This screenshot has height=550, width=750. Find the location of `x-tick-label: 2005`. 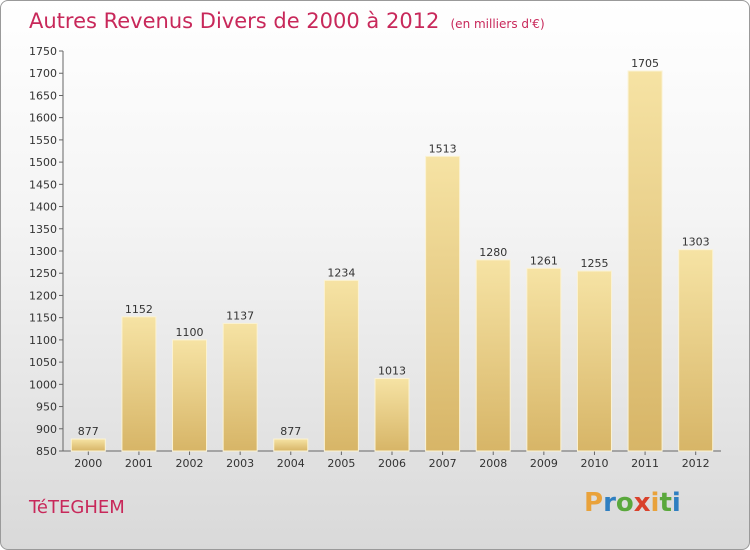

x-tick-label: 2005 is located at coordinates (341, 463).